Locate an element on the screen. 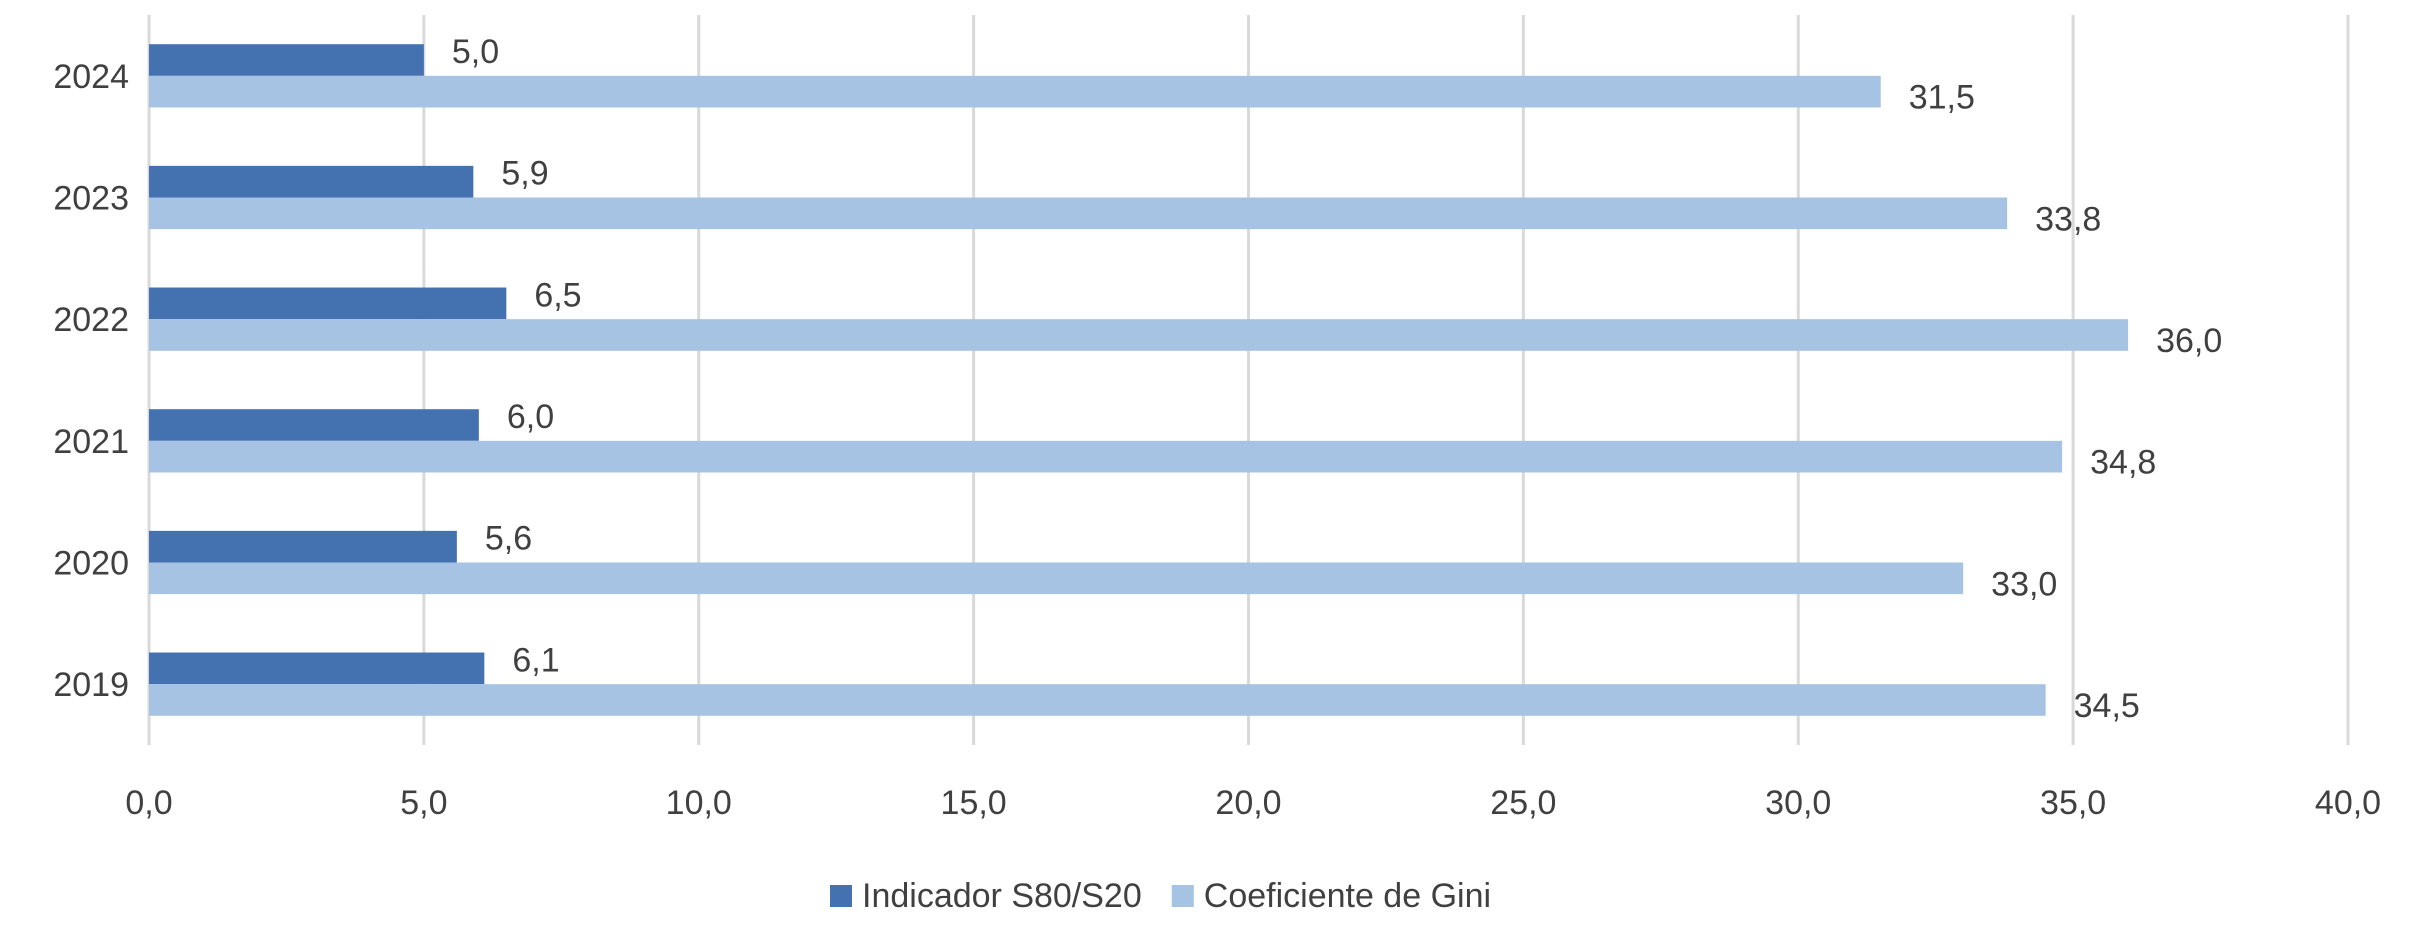  data-label: 34,5 is located at coordinates (2107, 706).